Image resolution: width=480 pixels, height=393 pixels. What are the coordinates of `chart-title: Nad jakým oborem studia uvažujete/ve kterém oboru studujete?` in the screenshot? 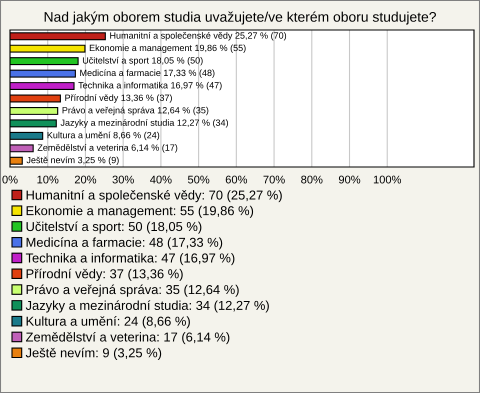 It's located at (240, 18).